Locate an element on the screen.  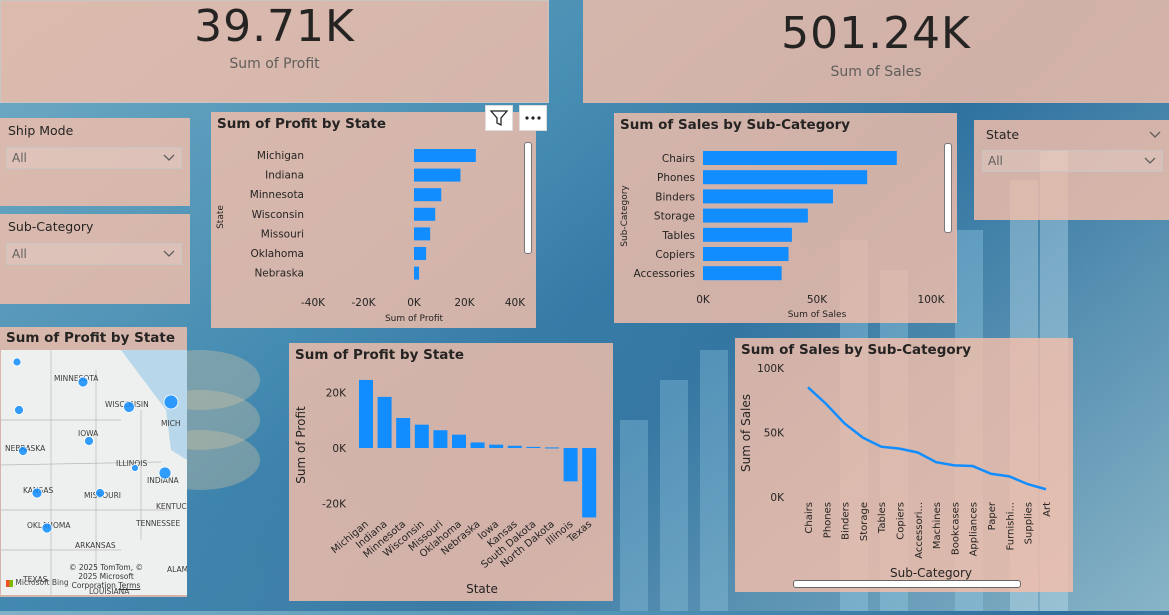
y-tick-label: Chairs is located at coordinates (678, 159).